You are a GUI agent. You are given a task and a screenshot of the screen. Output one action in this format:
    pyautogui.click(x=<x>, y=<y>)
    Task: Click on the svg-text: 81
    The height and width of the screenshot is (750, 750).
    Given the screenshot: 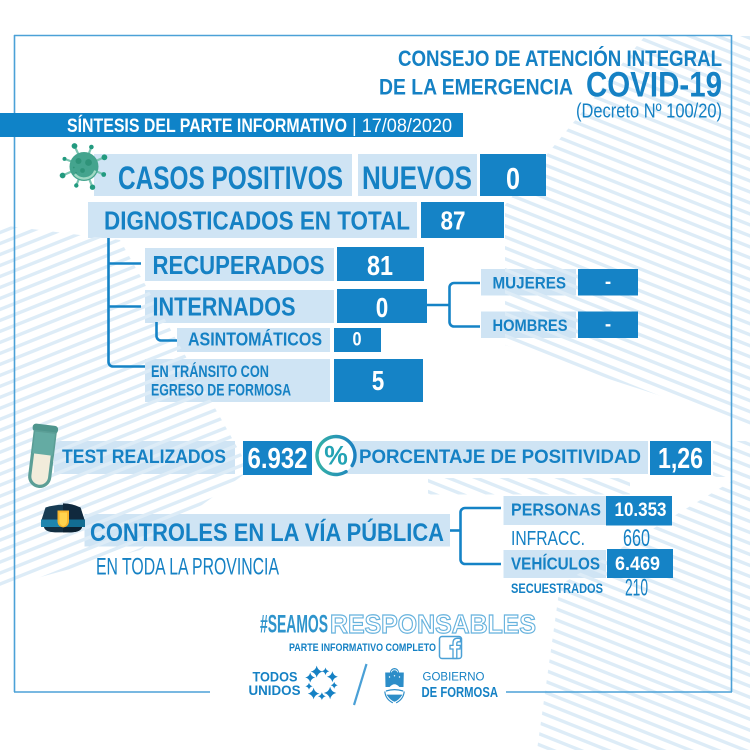 What is the action you would take?
    pyautogui.click(x=380, y=265)
    